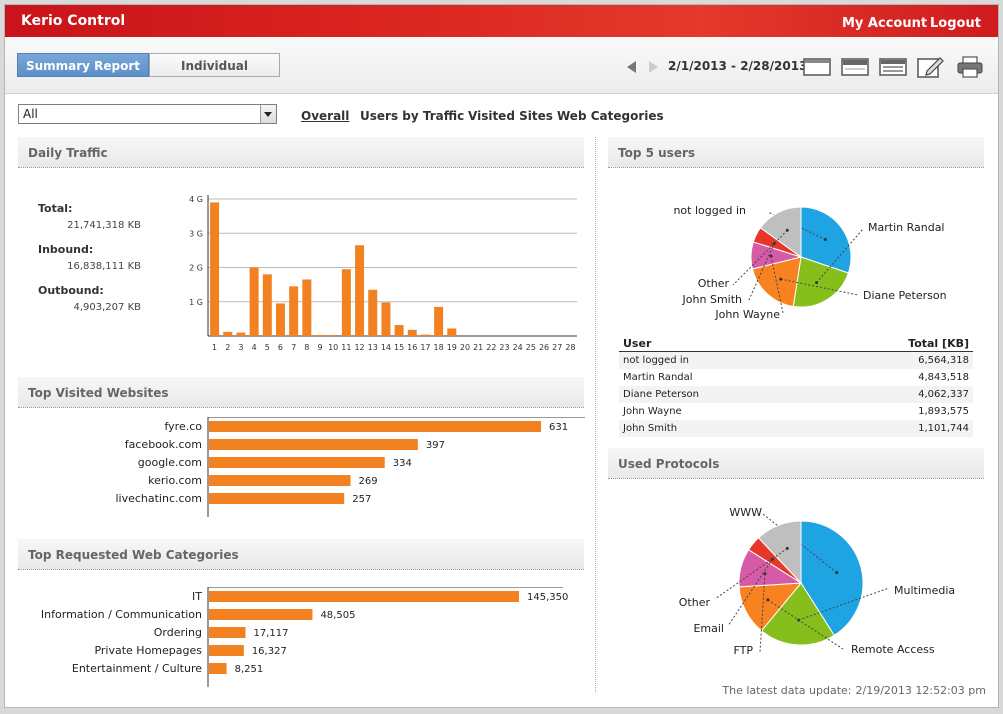 This screenshot has height=714, width=1003. What do you see at coordinates (333, 347) in the screenshot?
I see `x-tick-label: 10` at bounding box center [333, 347].